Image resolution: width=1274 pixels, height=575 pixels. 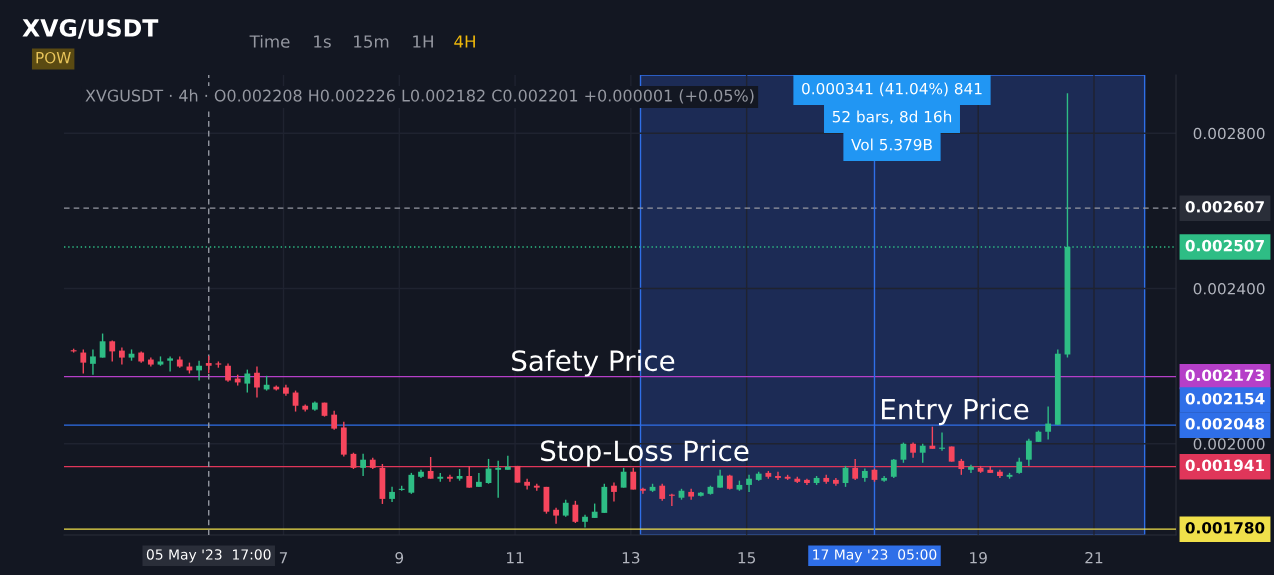 I want to click on ref-line-label: 17 May '23 05:00, so click(x=875, y=556).